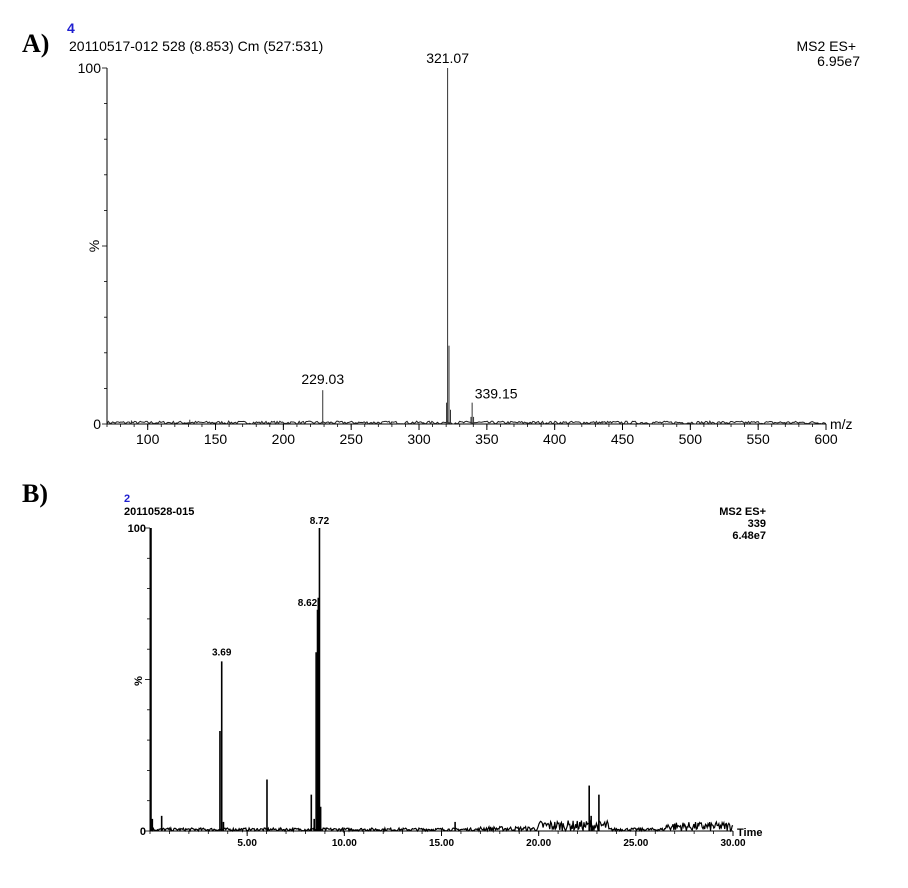 The image size is (908, 888). I want to click on x-tick-label: 5.00, so click(247, 843).